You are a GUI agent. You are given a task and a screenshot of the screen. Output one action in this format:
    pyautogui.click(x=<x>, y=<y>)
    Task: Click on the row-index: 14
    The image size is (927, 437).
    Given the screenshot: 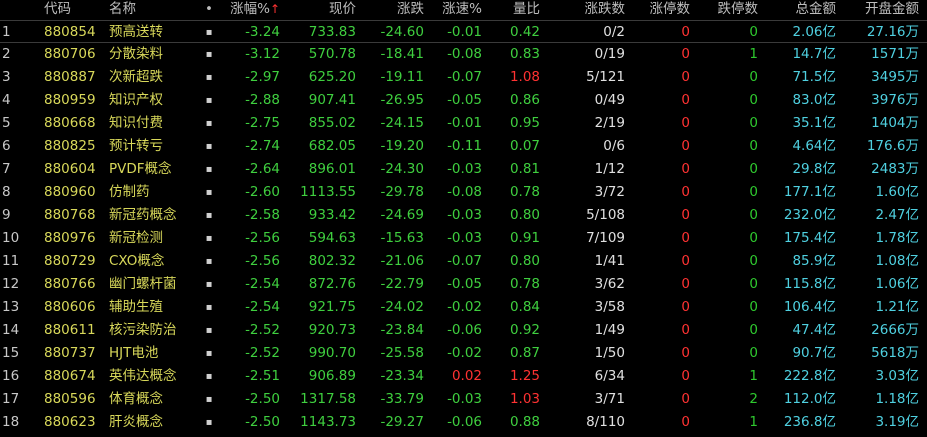 What is the action you would take?
    pyautogui.click(x=11, y=330)
    